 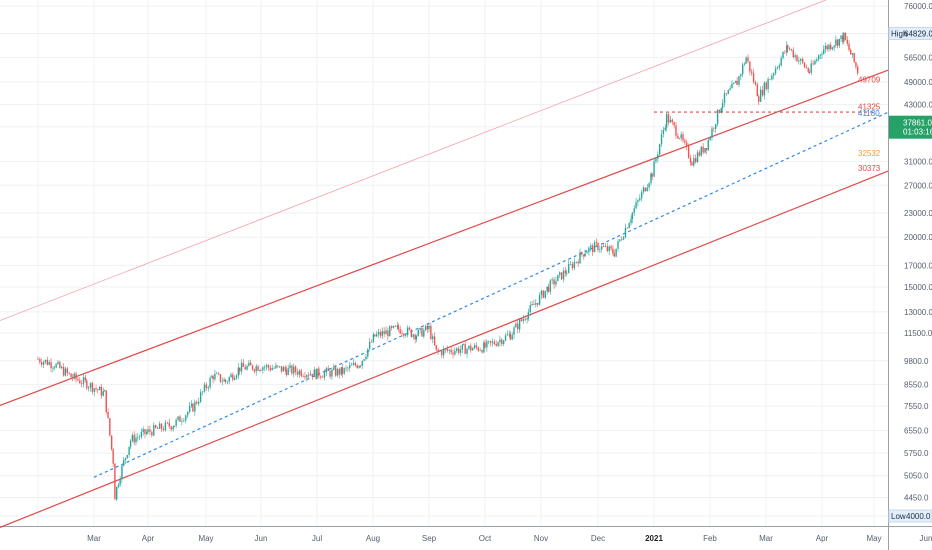 What do you see at coordinates (918, 265) in the screenshot?
I see `y-tick-label: 17000.0` at bounding box center [918, 265].